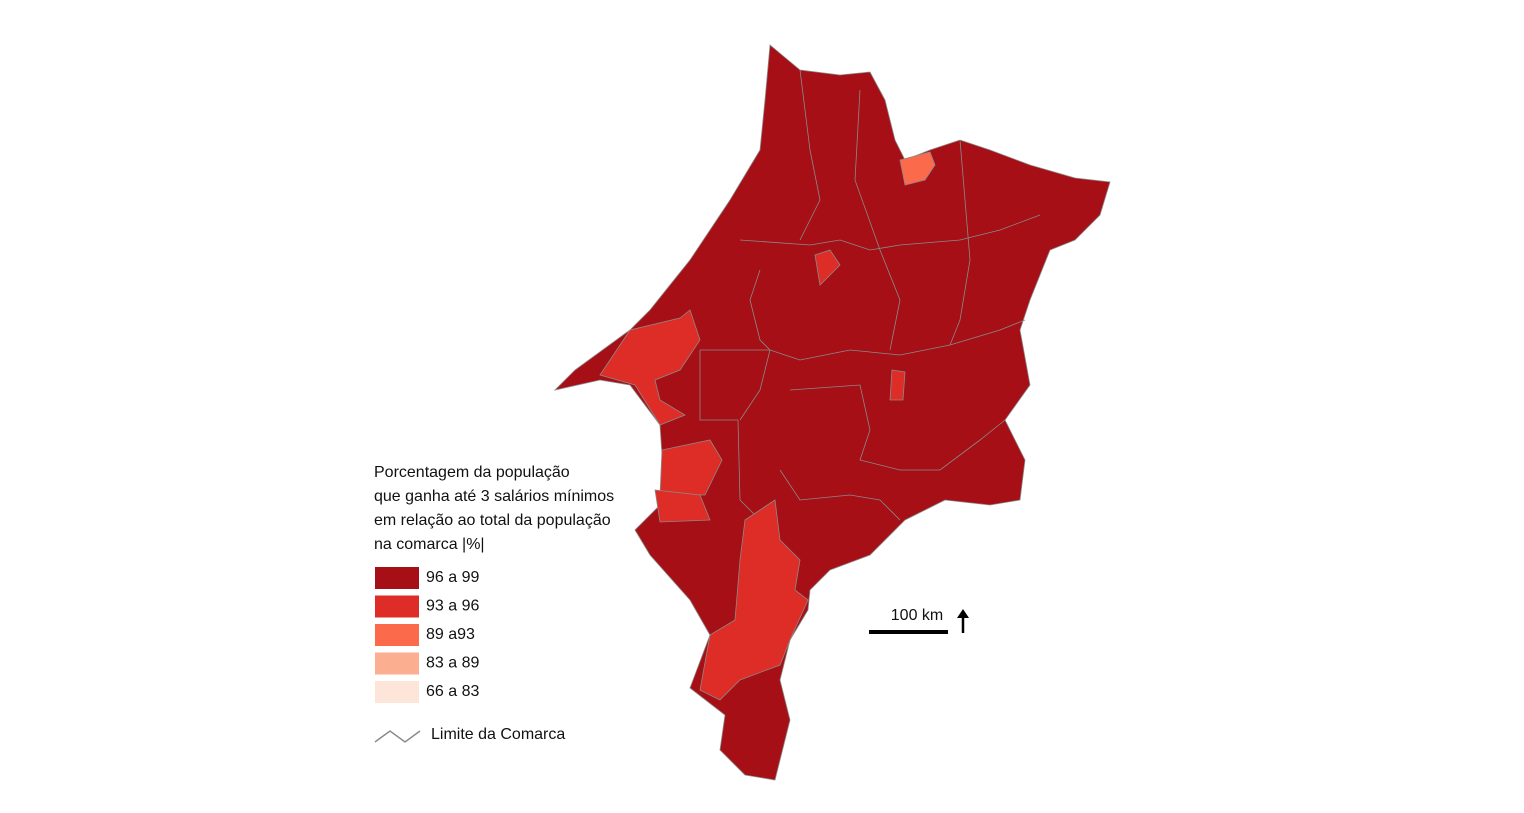  Describe the element at coordinates (429, 544) in the screenshot. I see `legend-title: na comarca |%|` at that location.